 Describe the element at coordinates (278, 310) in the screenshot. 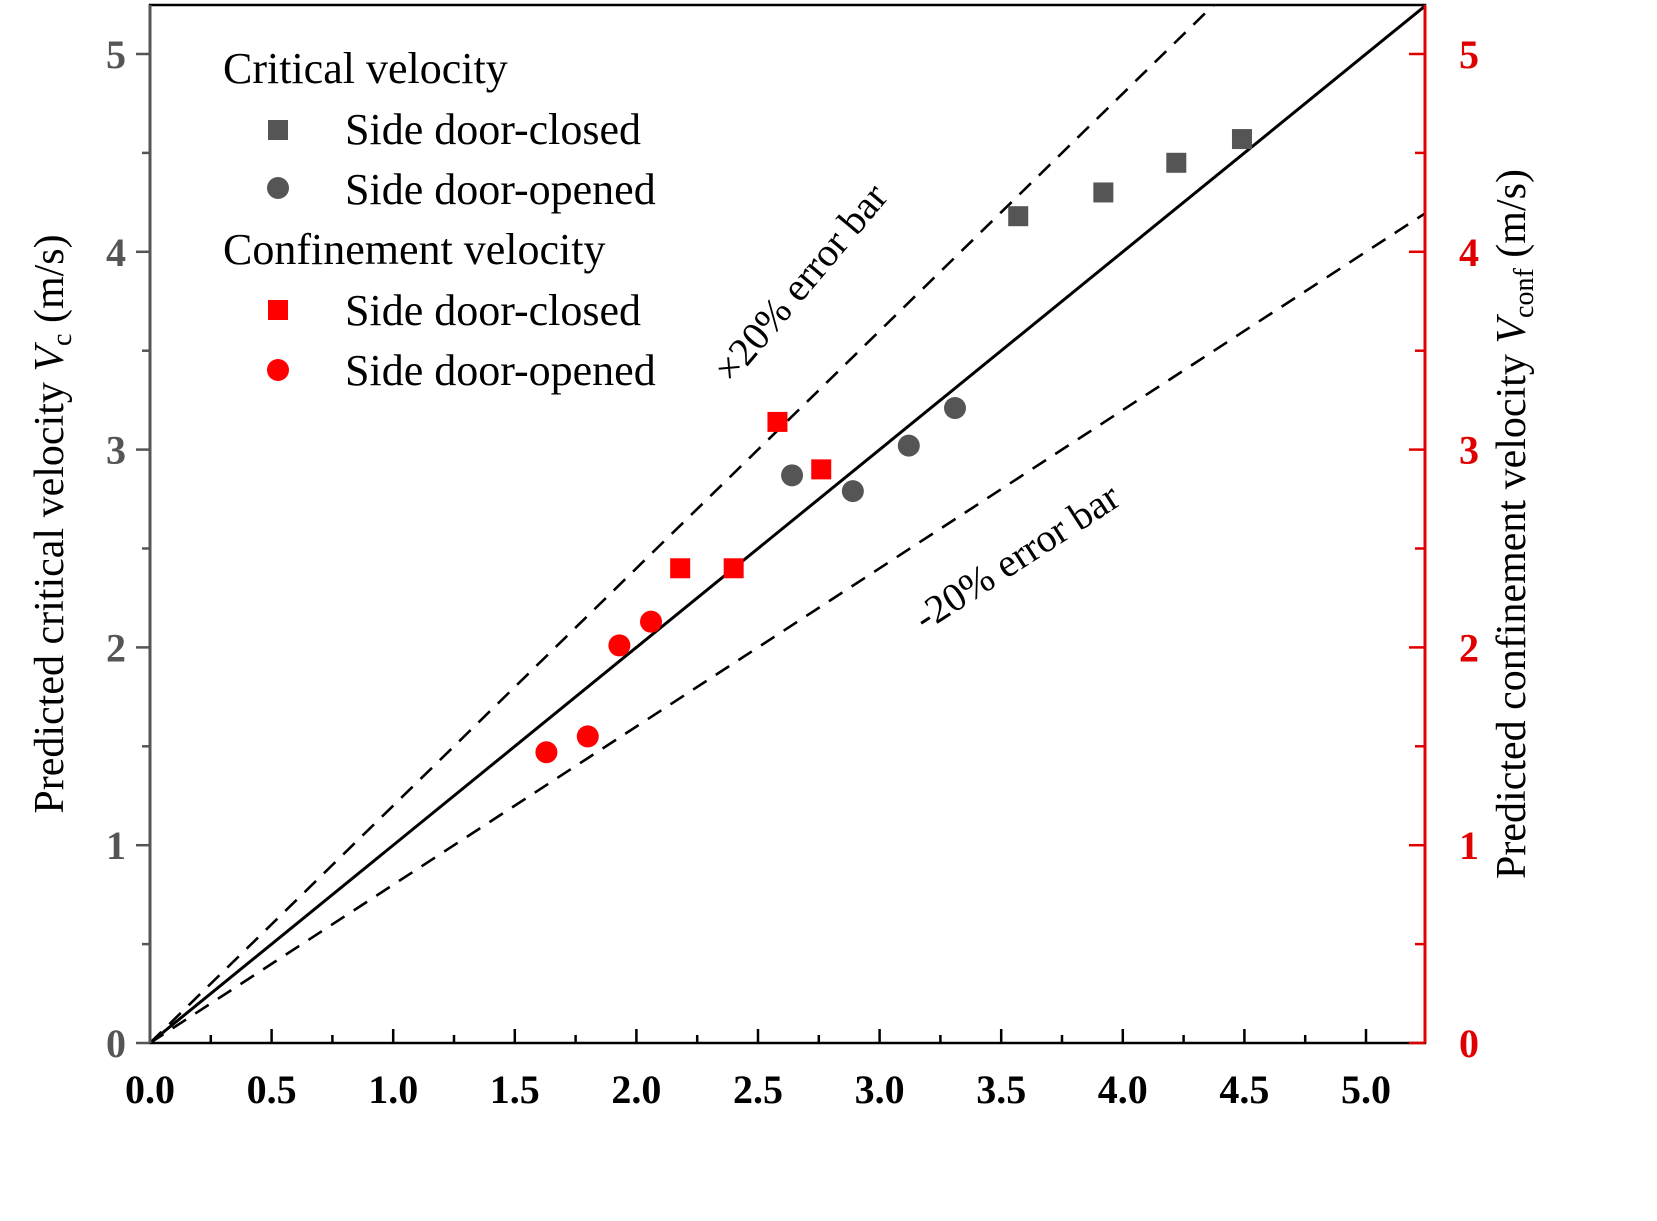

I see `legend-marker-confinement-closed` at that location.